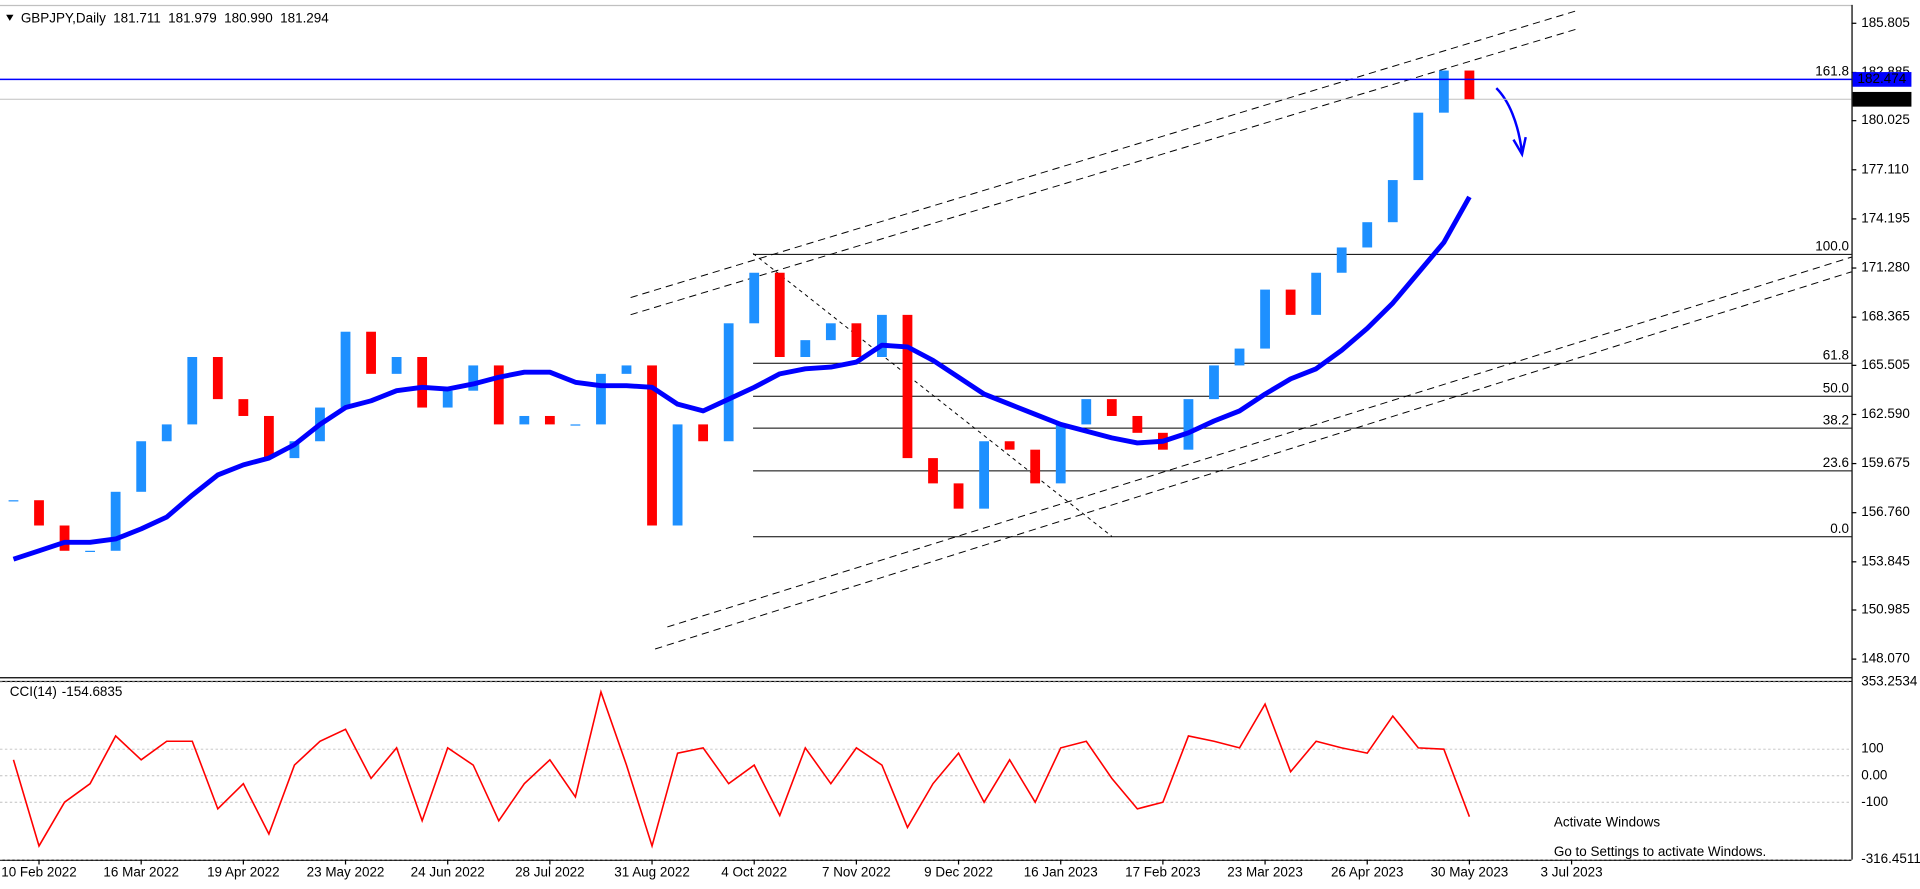  Describe the element at coordinates (1874, 774) in the screenshot. I see `cci-tick-label: 0.00` at that location.